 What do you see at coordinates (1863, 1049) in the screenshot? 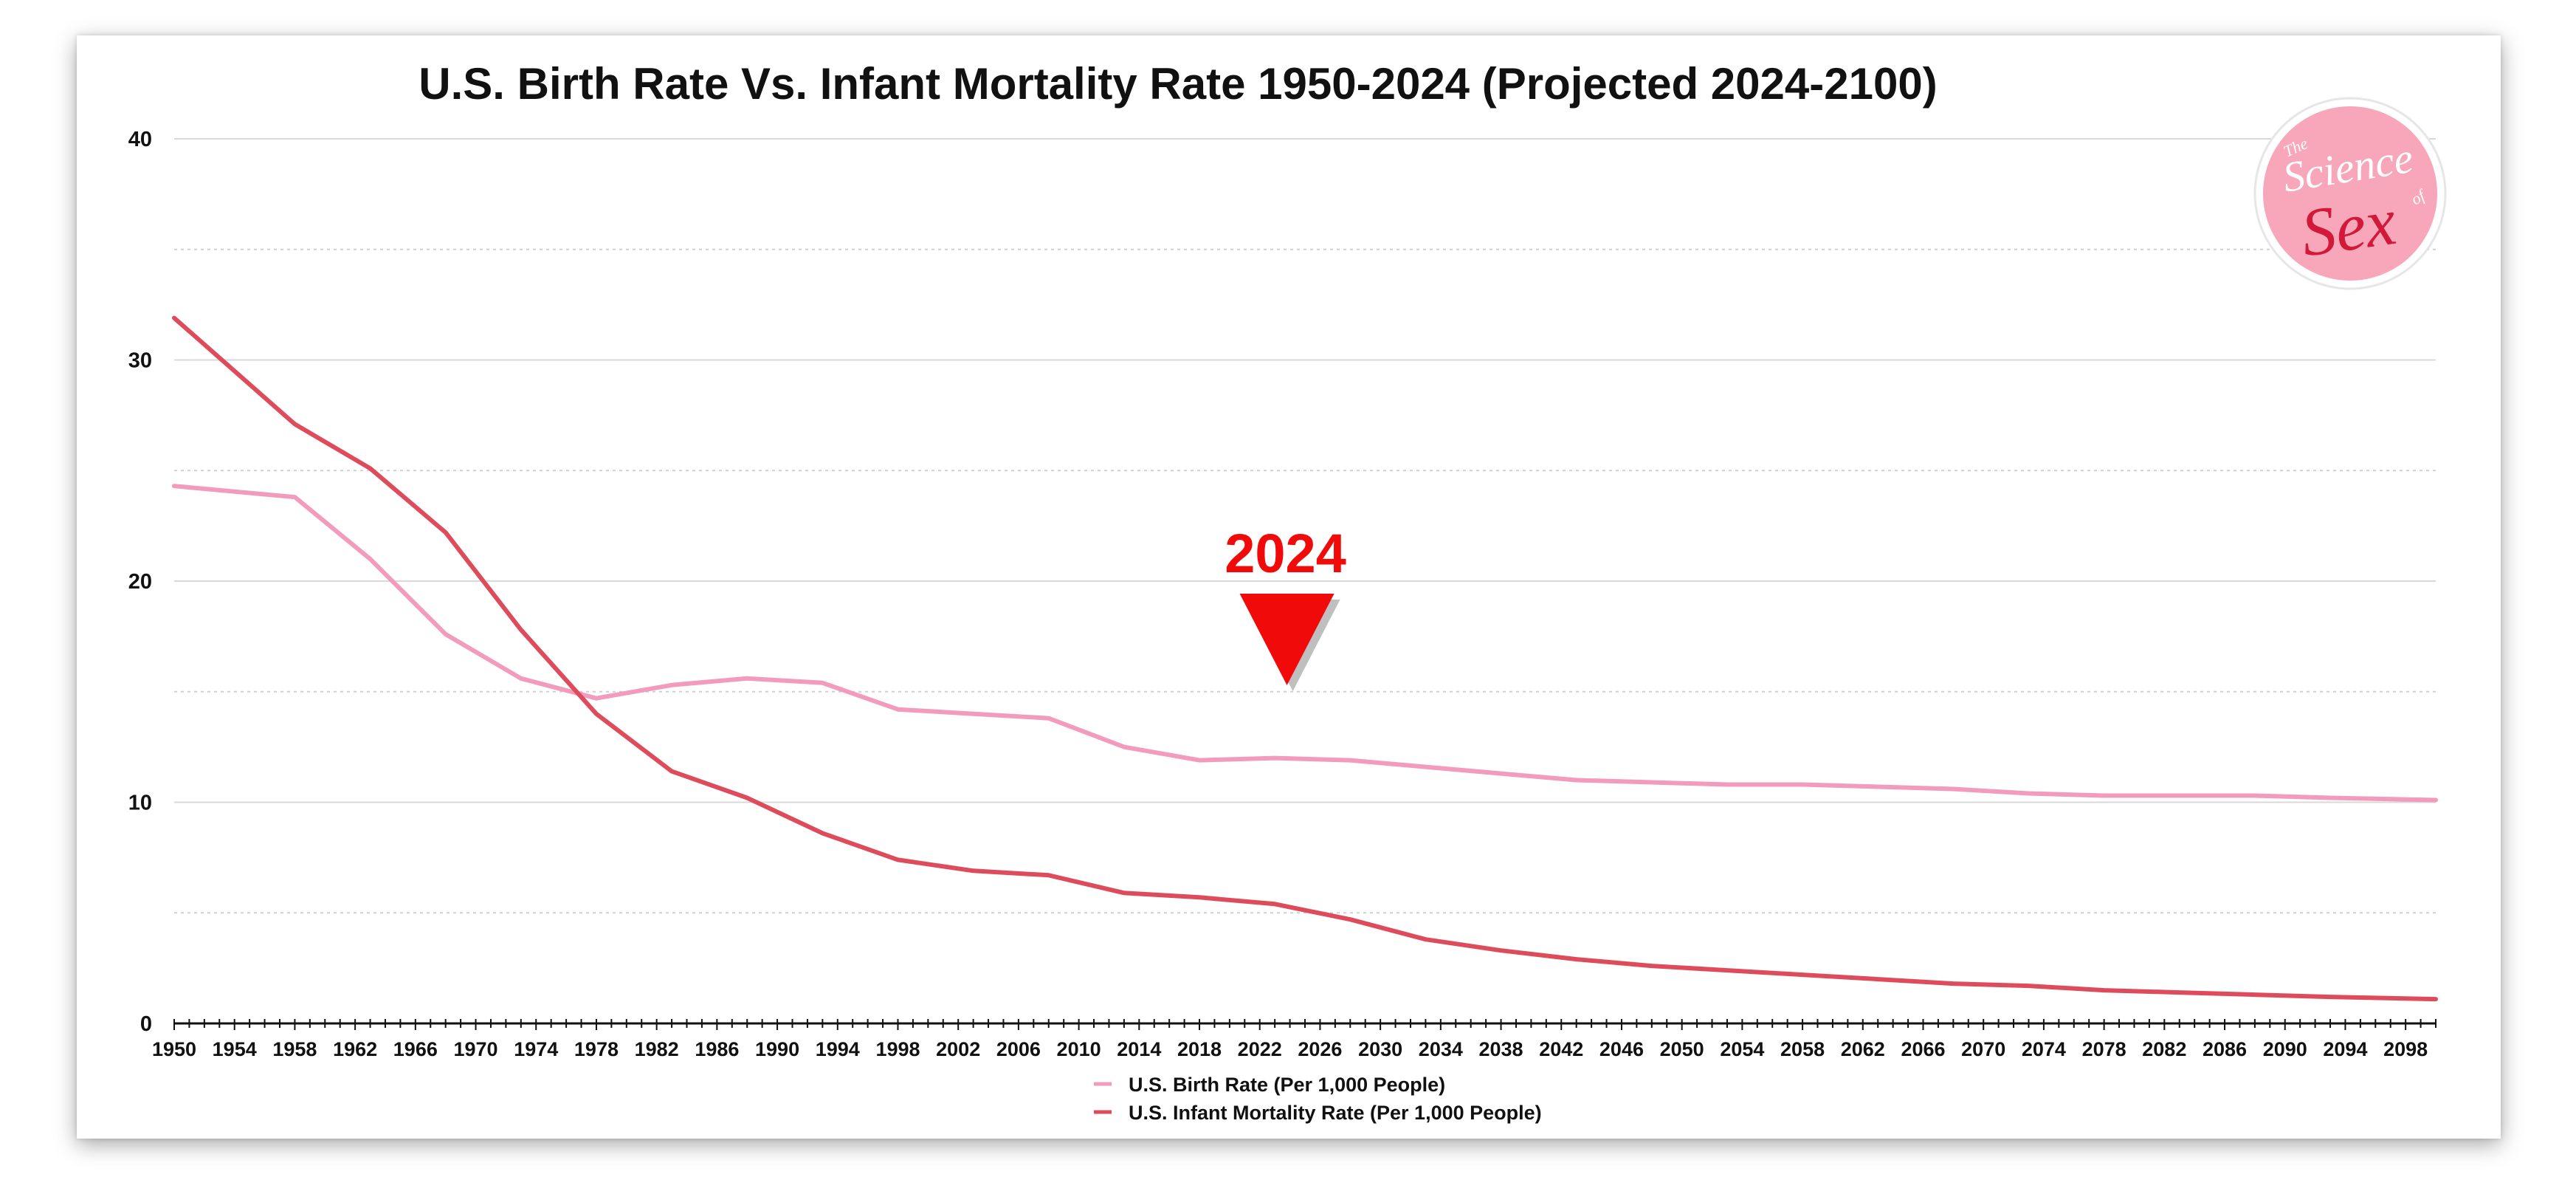
I see `x-tick-label: 2062` at bounding box center [1863, 1049].